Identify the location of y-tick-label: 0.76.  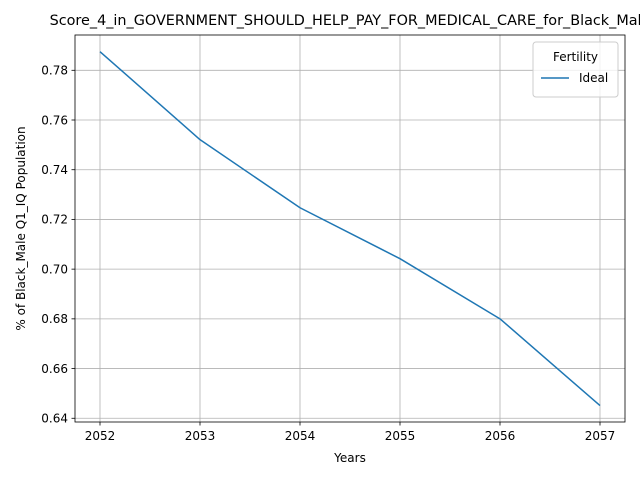
(54, 120).